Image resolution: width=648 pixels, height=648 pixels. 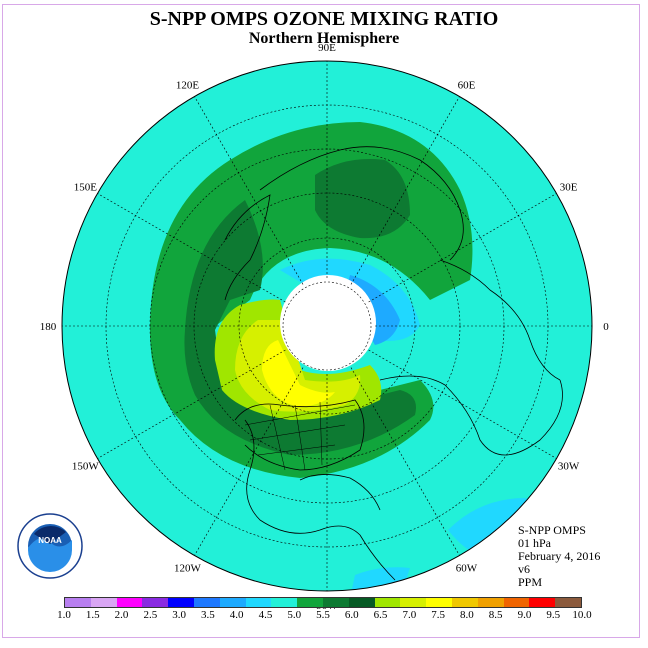 I want to click on info-level: 01 hPa, so click(x=534, y=543).